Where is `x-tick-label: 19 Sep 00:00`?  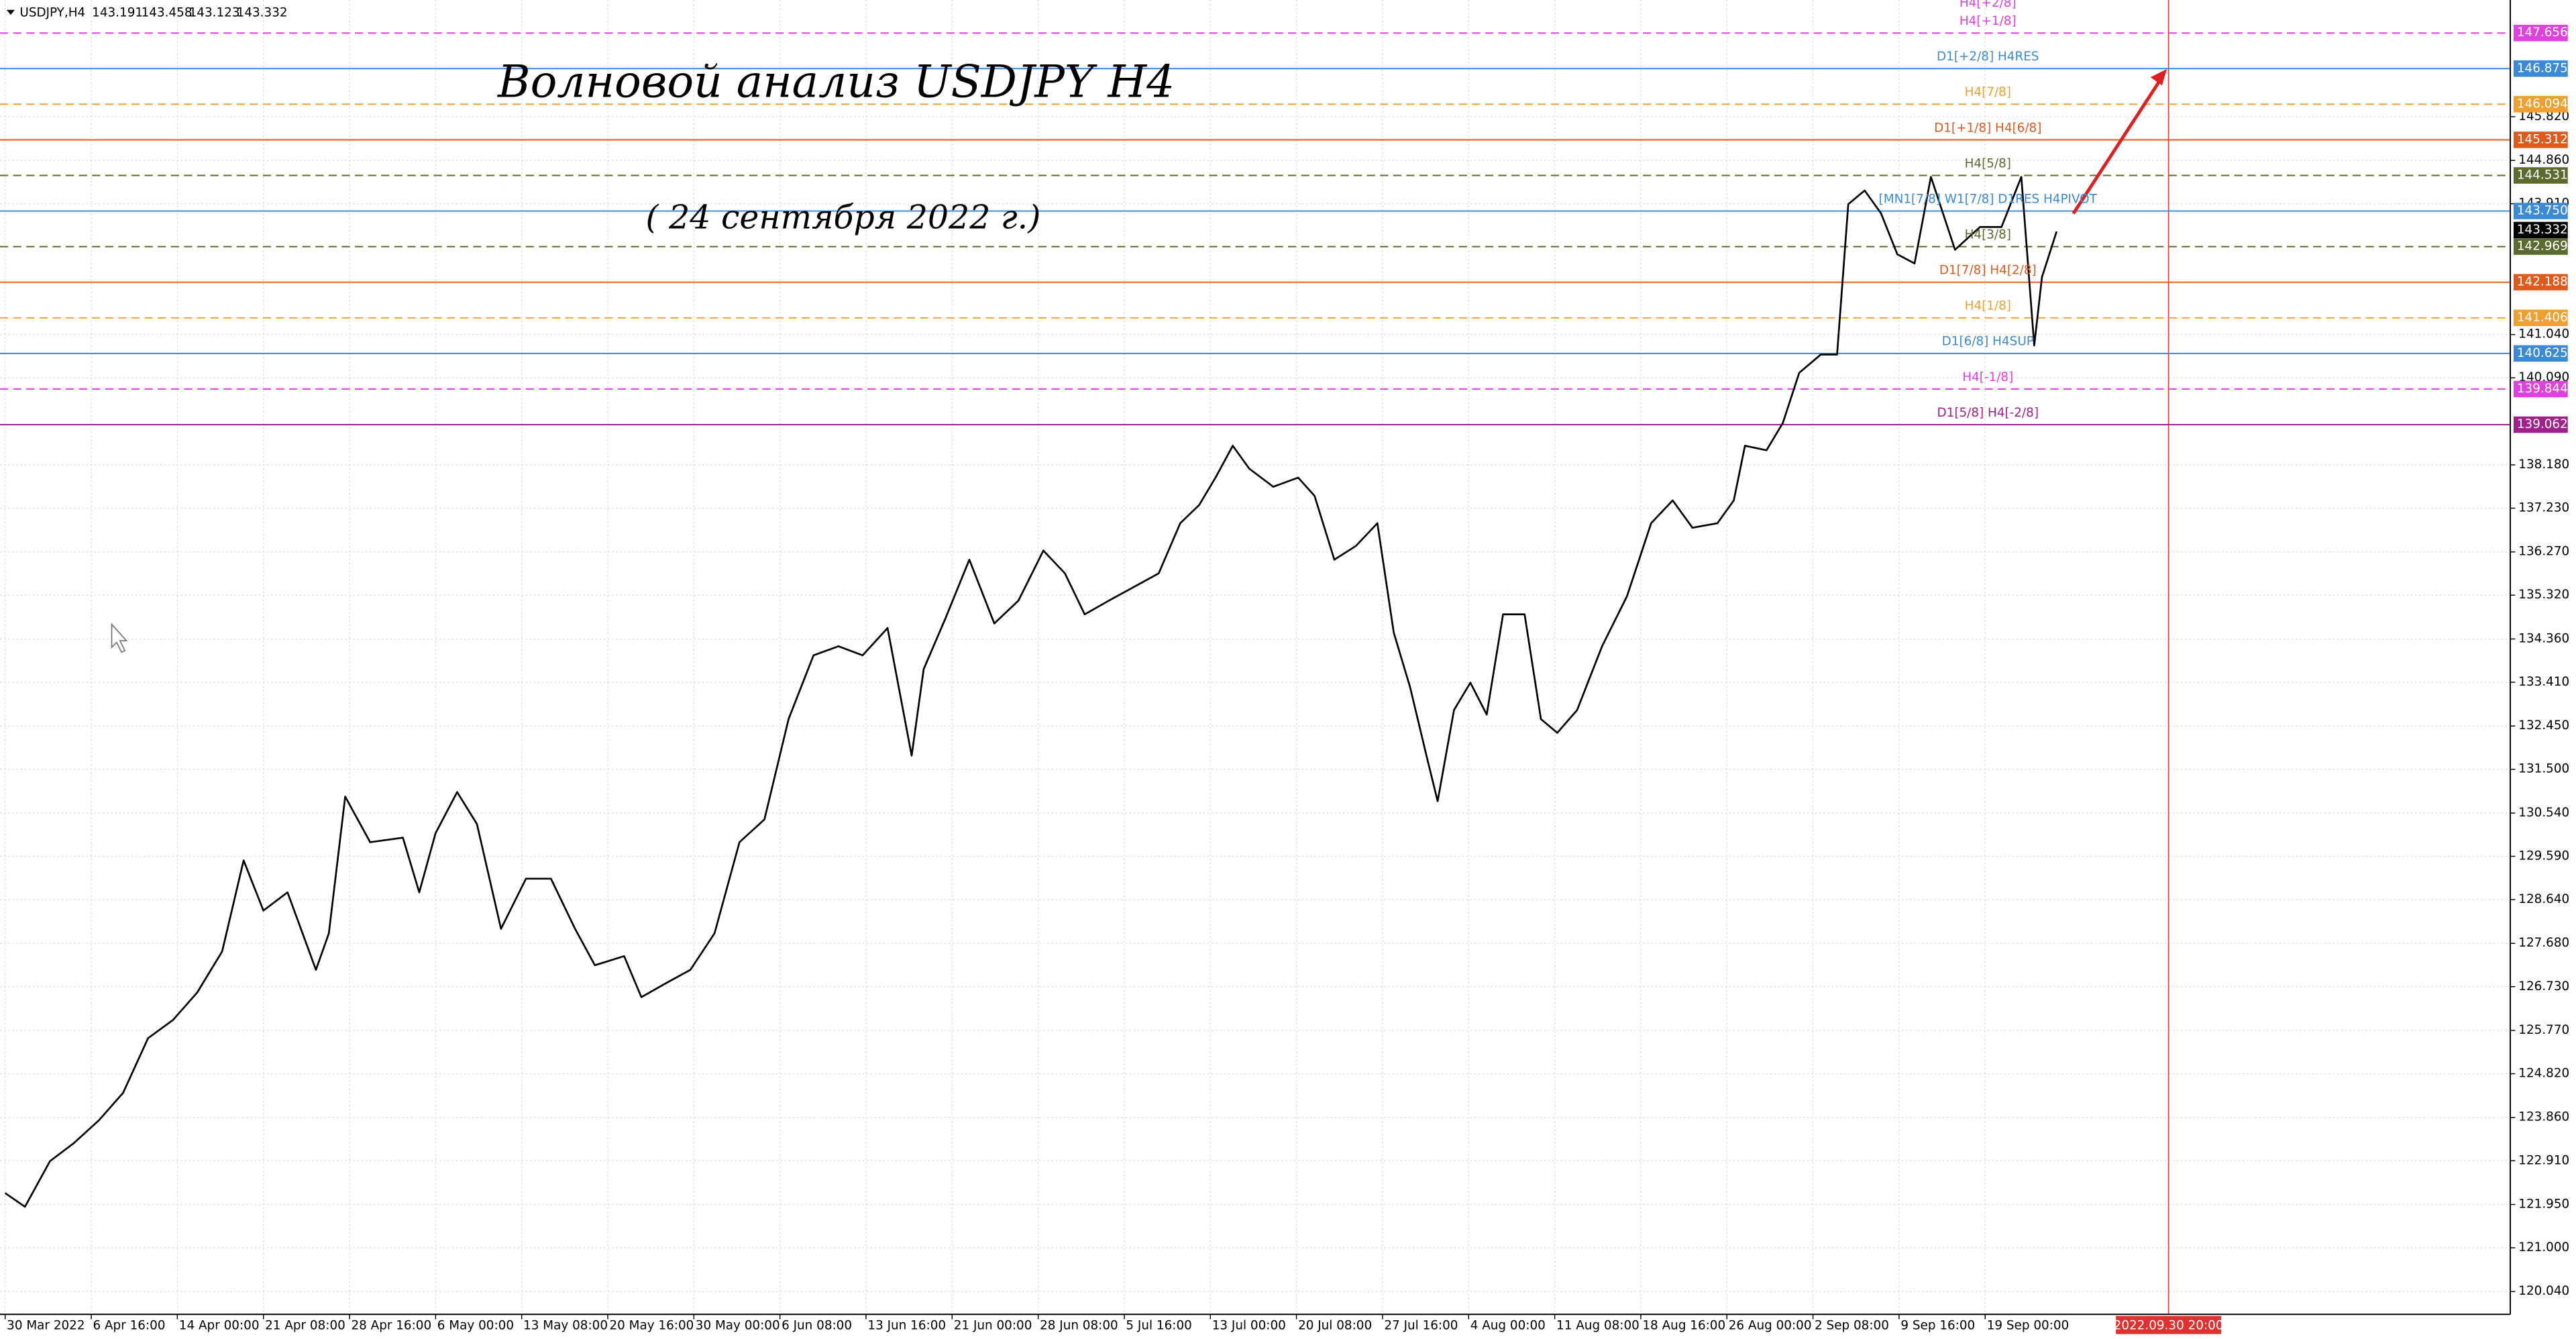
x-tick-label: 19 Sep 00:00 is located at coordinates (2028, 1325).